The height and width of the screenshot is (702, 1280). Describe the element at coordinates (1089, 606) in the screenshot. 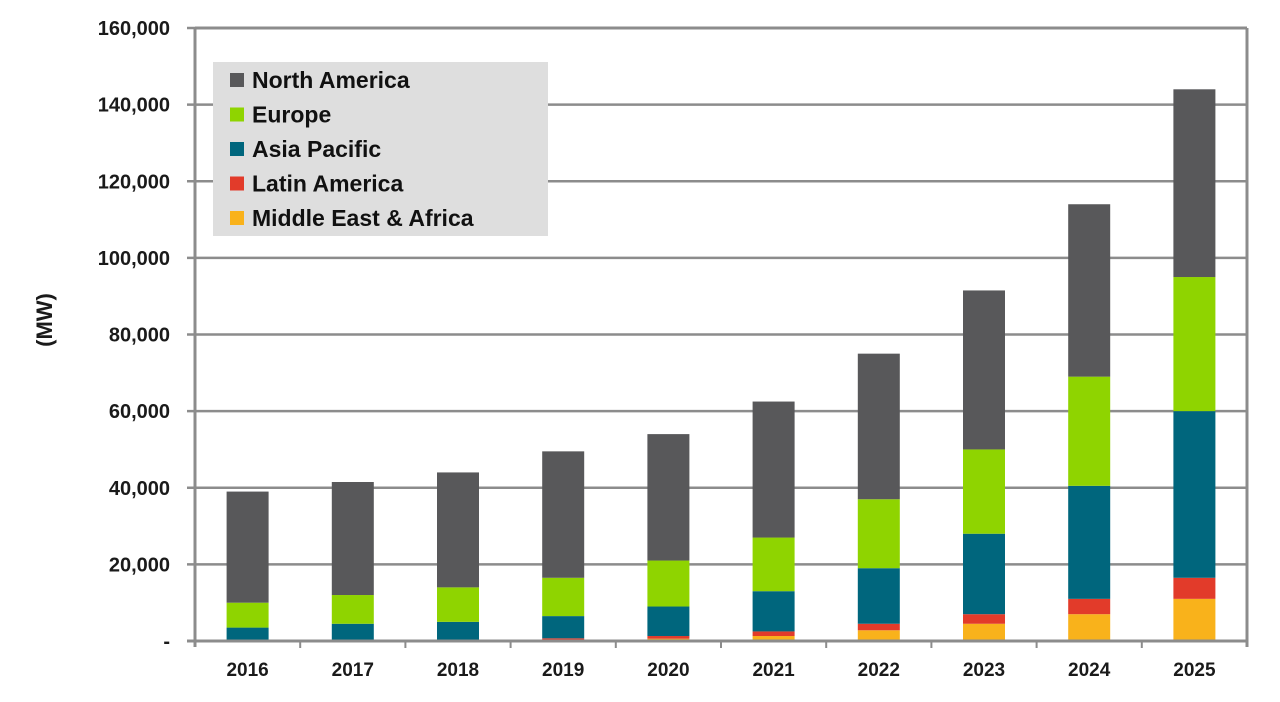

I see `bar-segment-latin-america-2024` at that location.